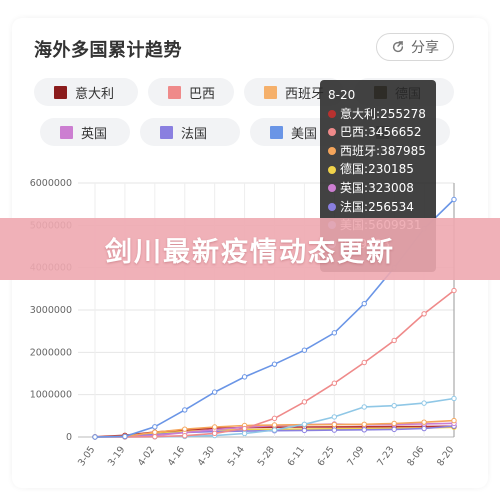 Image resolution: width=500 pixels, height=497 pixels. I want to click on y-tick-label: 3000000, so click(51, 310).